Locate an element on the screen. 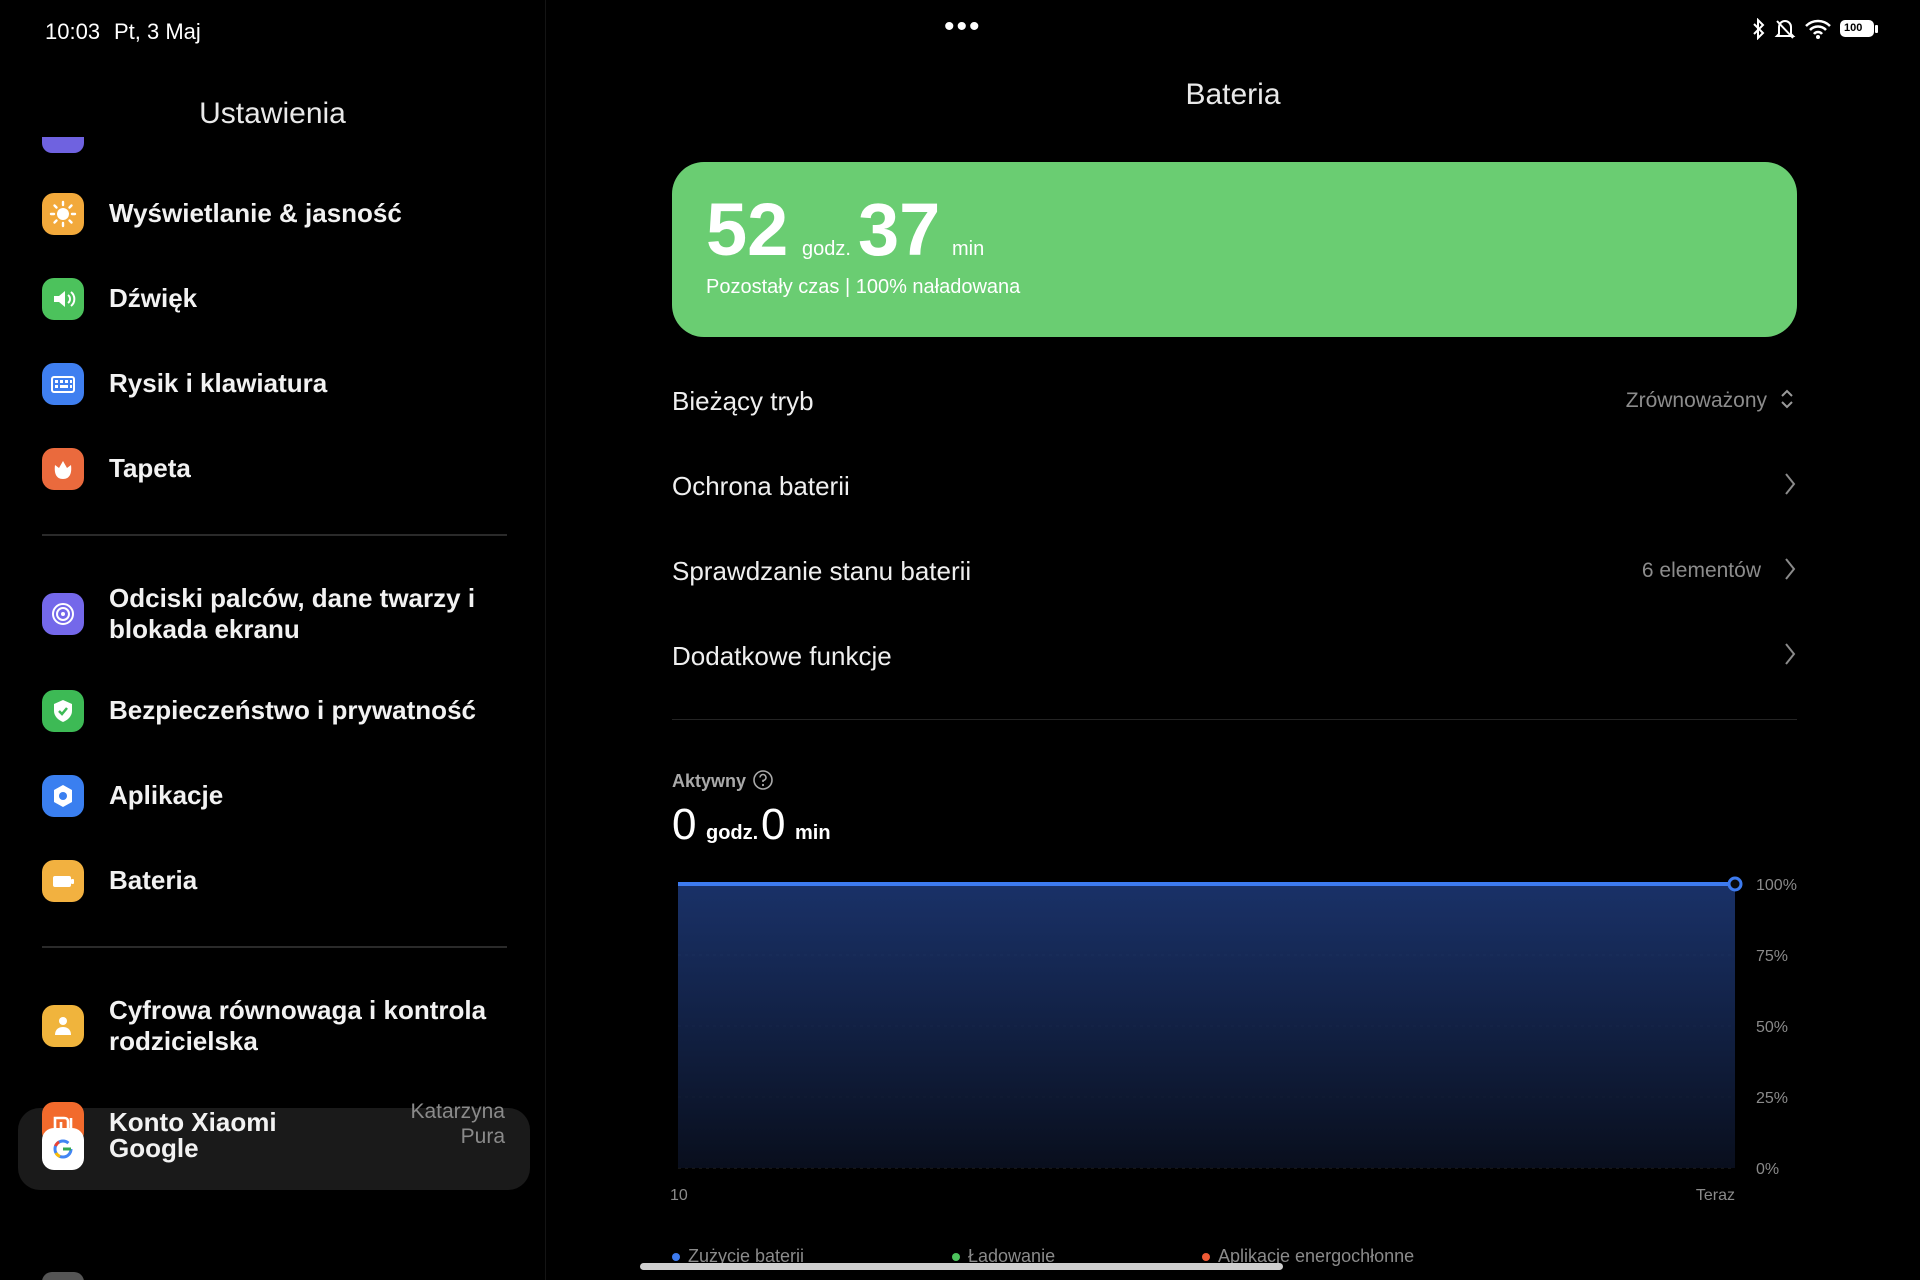 Image resolution: width=1920 pixels, height=1280 pixels. usage-area is located at coordinates (1206, 1026).